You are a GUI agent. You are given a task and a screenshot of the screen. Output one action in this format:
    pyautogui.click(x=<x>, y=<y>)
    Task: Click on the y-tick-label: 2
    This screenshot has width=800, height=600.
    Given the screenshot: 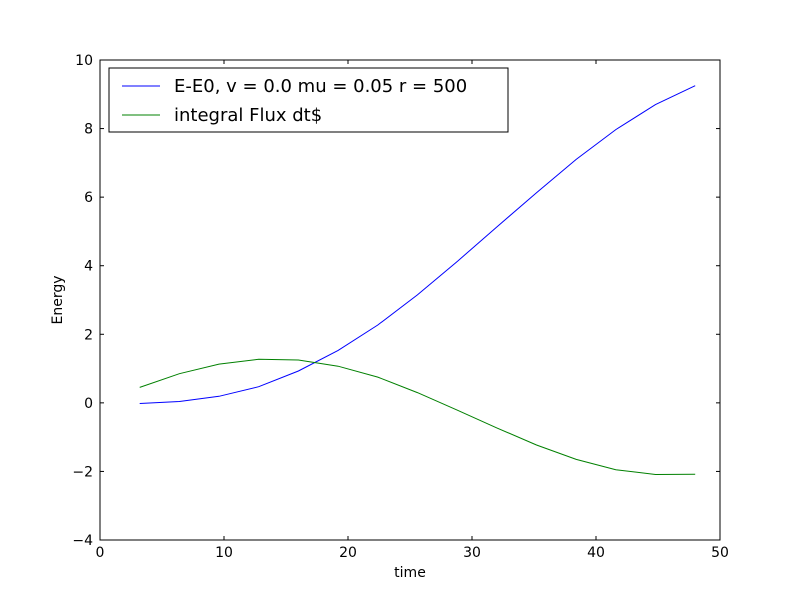 What is the action you would take?
    pyautogui.click(x=88, y=335)
    